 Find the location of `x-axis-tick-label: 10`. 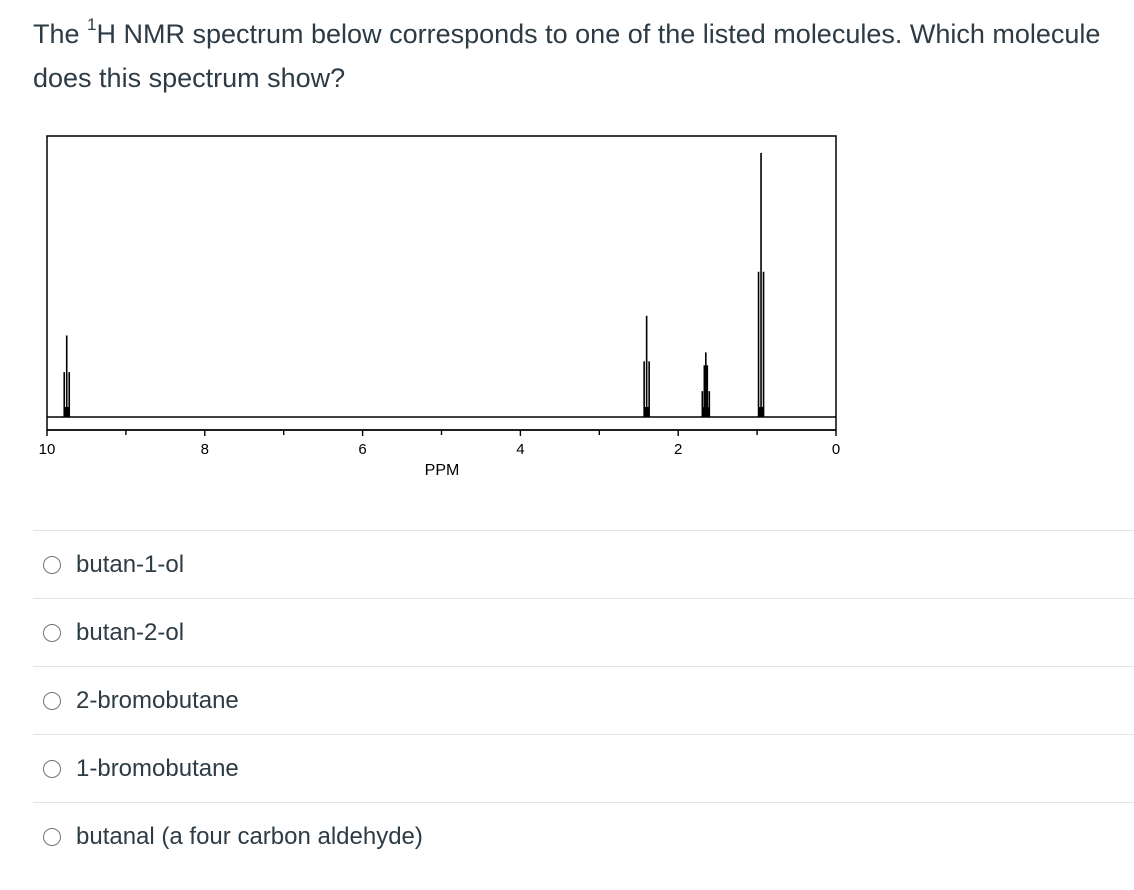

x-axis-tick-label: 10 is located at coordinates (47, 449).